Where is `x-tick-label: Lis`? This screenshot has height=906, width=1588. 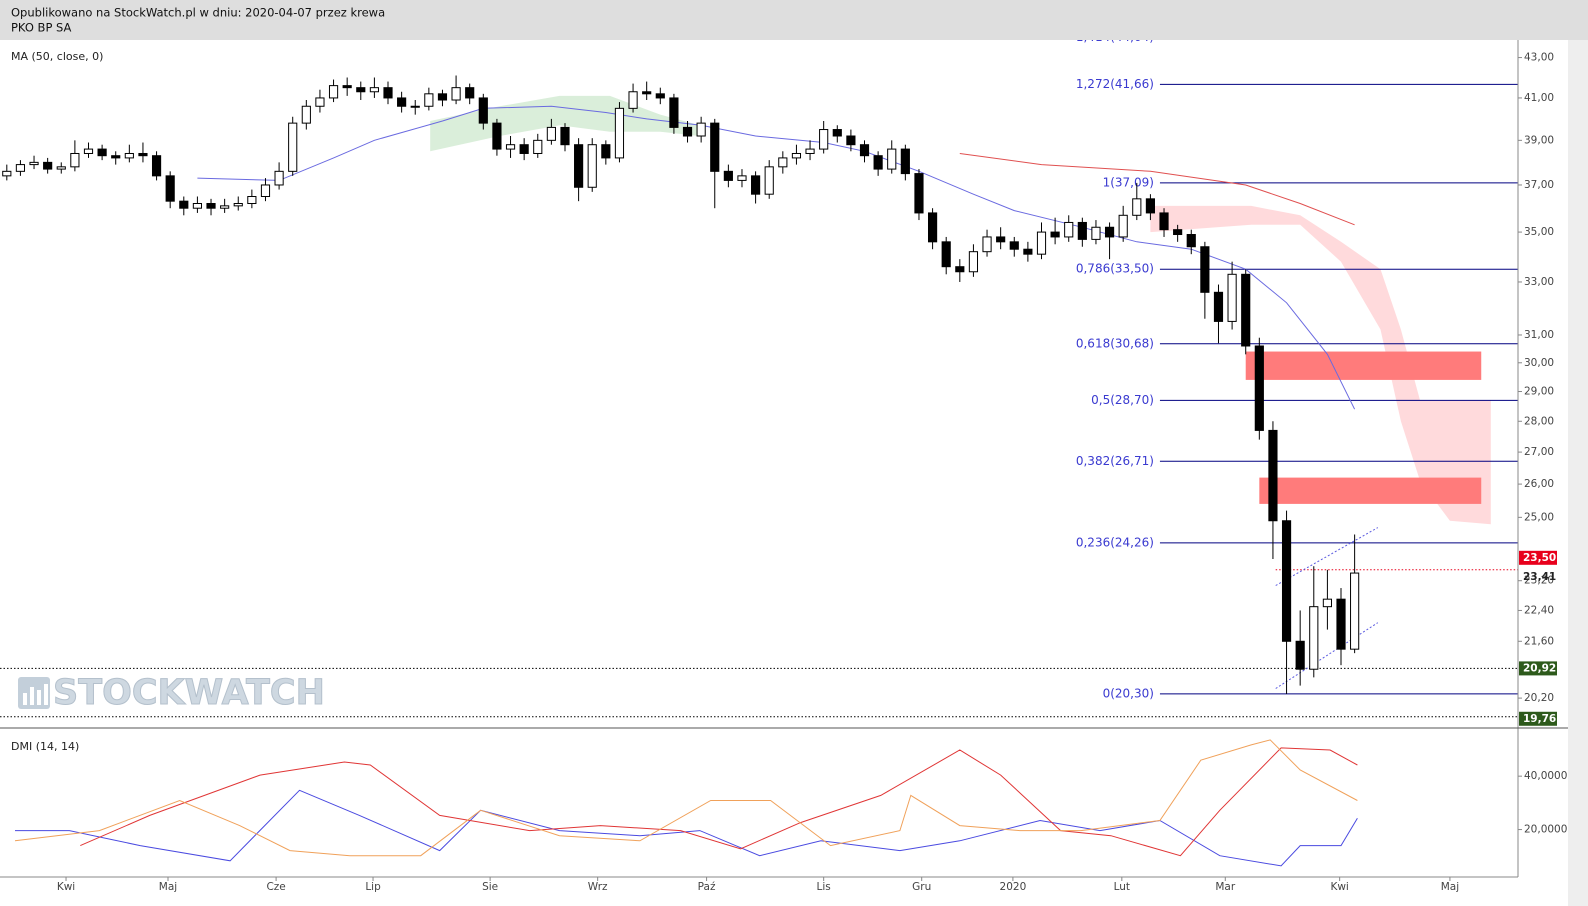
x-tick-label: Lis is located at coordinates (824, 887).